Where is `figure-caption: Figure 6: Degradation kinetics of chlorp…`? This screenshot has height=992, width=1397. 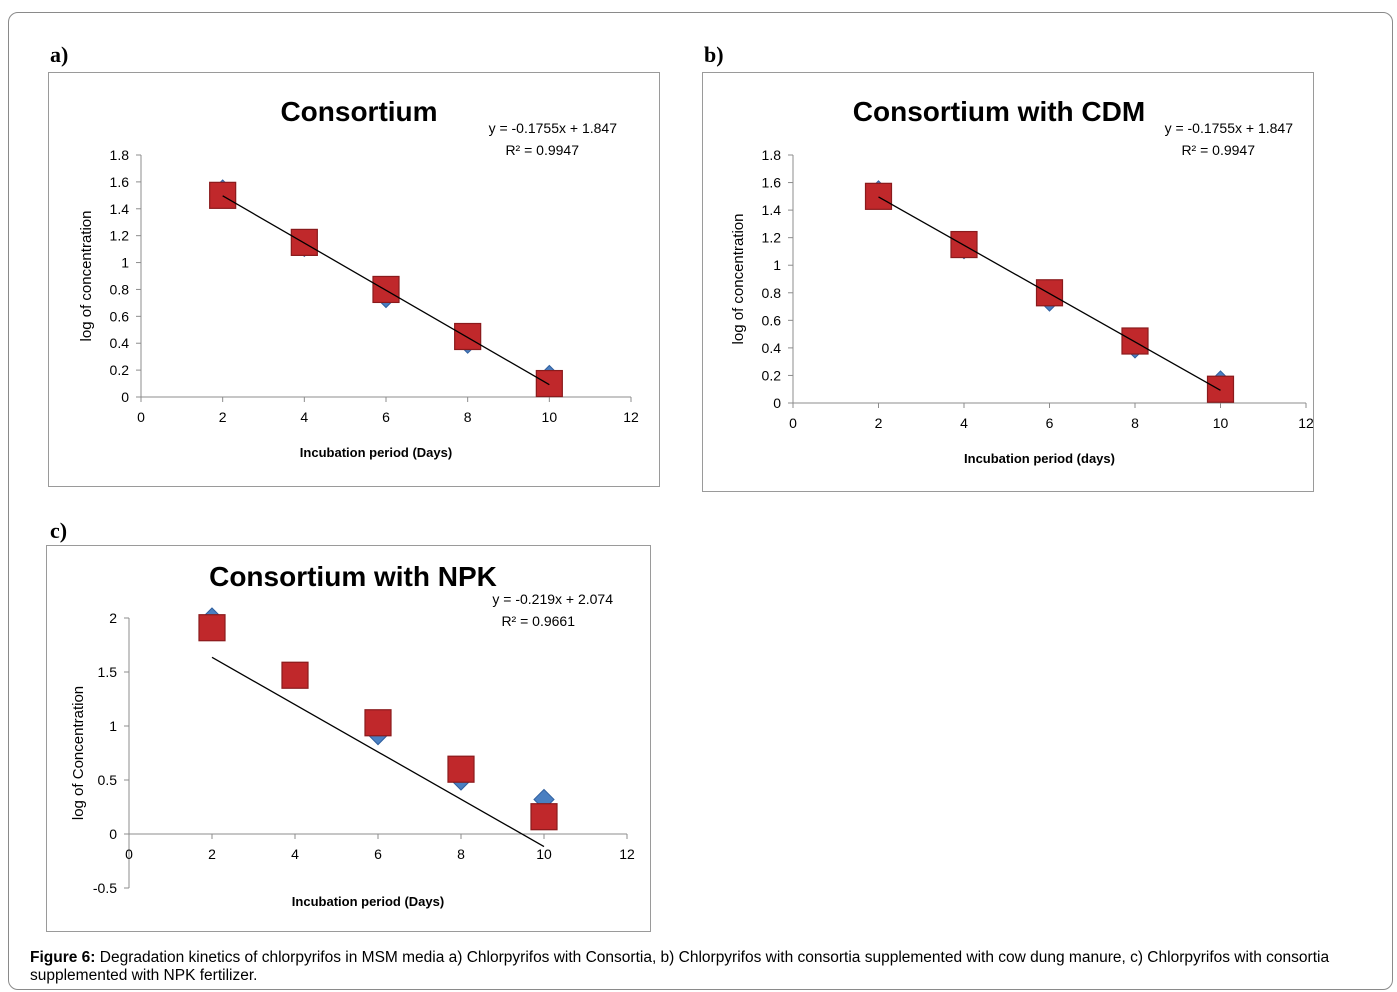
figure-caption: Figure 6: Degradation kinetics of chlorp… is located at coordinates (707, 967).